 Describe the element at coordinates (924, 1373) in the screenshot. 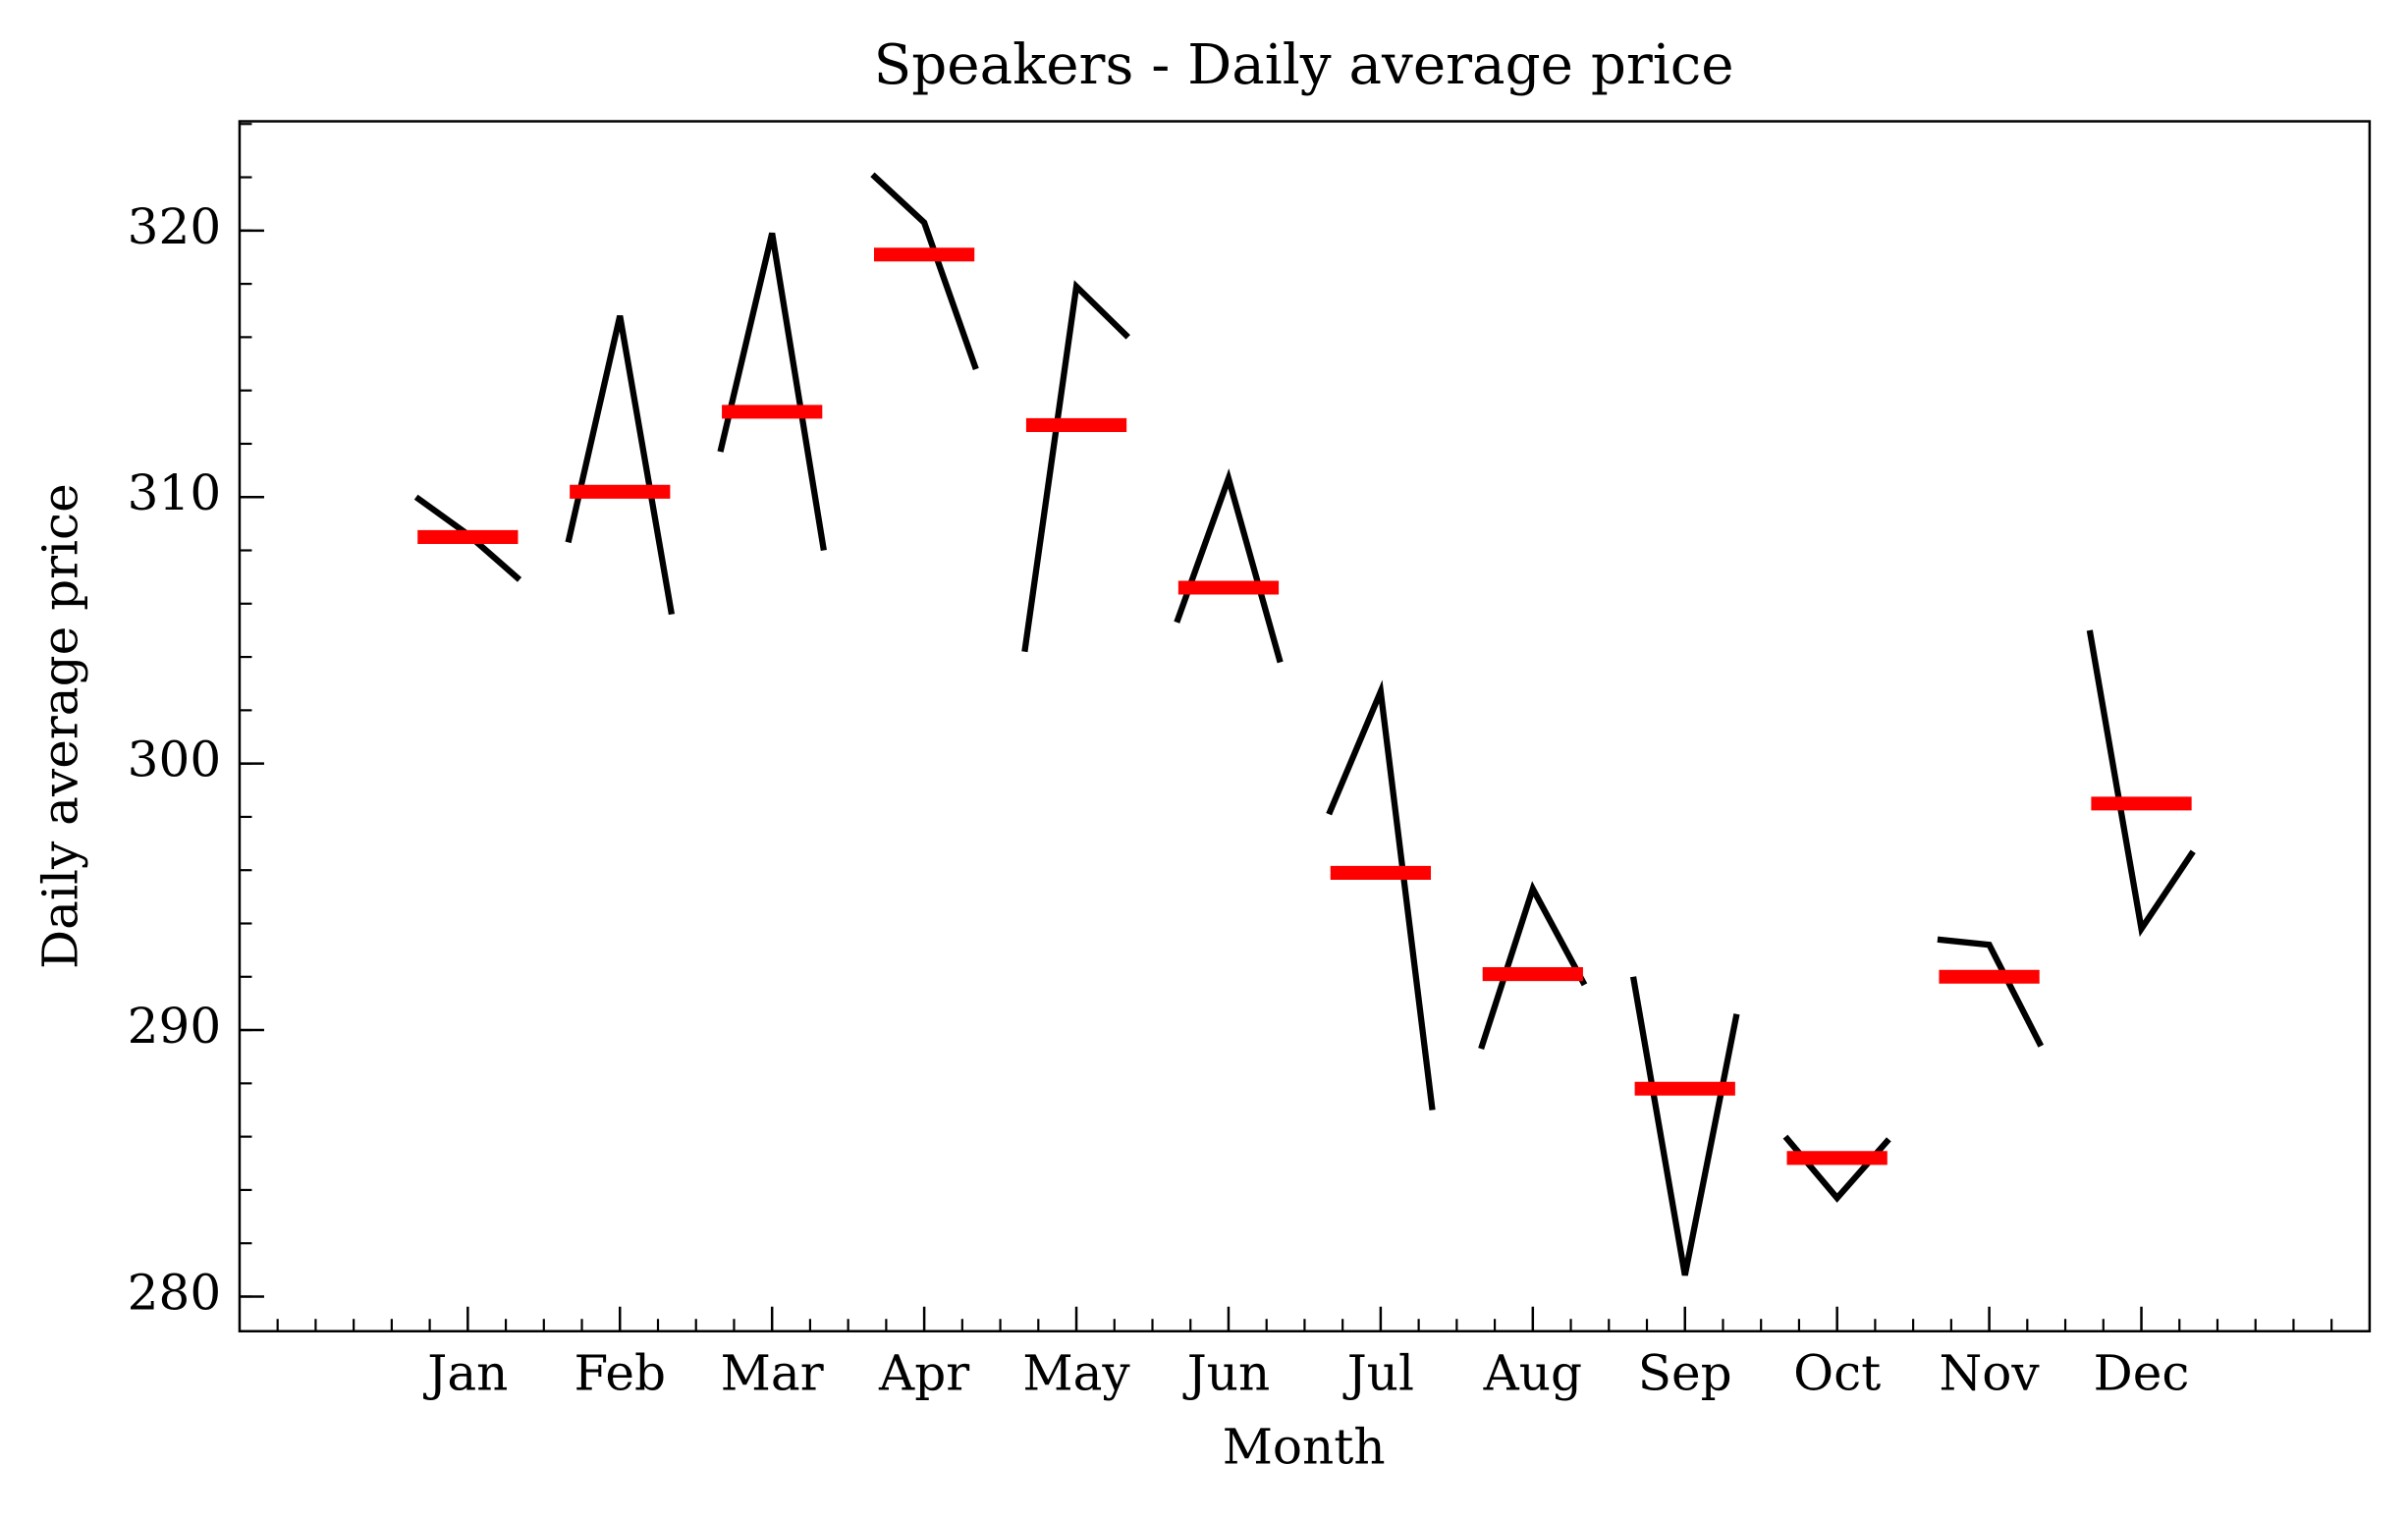

I see `x-tick-label: Apr` at that location.